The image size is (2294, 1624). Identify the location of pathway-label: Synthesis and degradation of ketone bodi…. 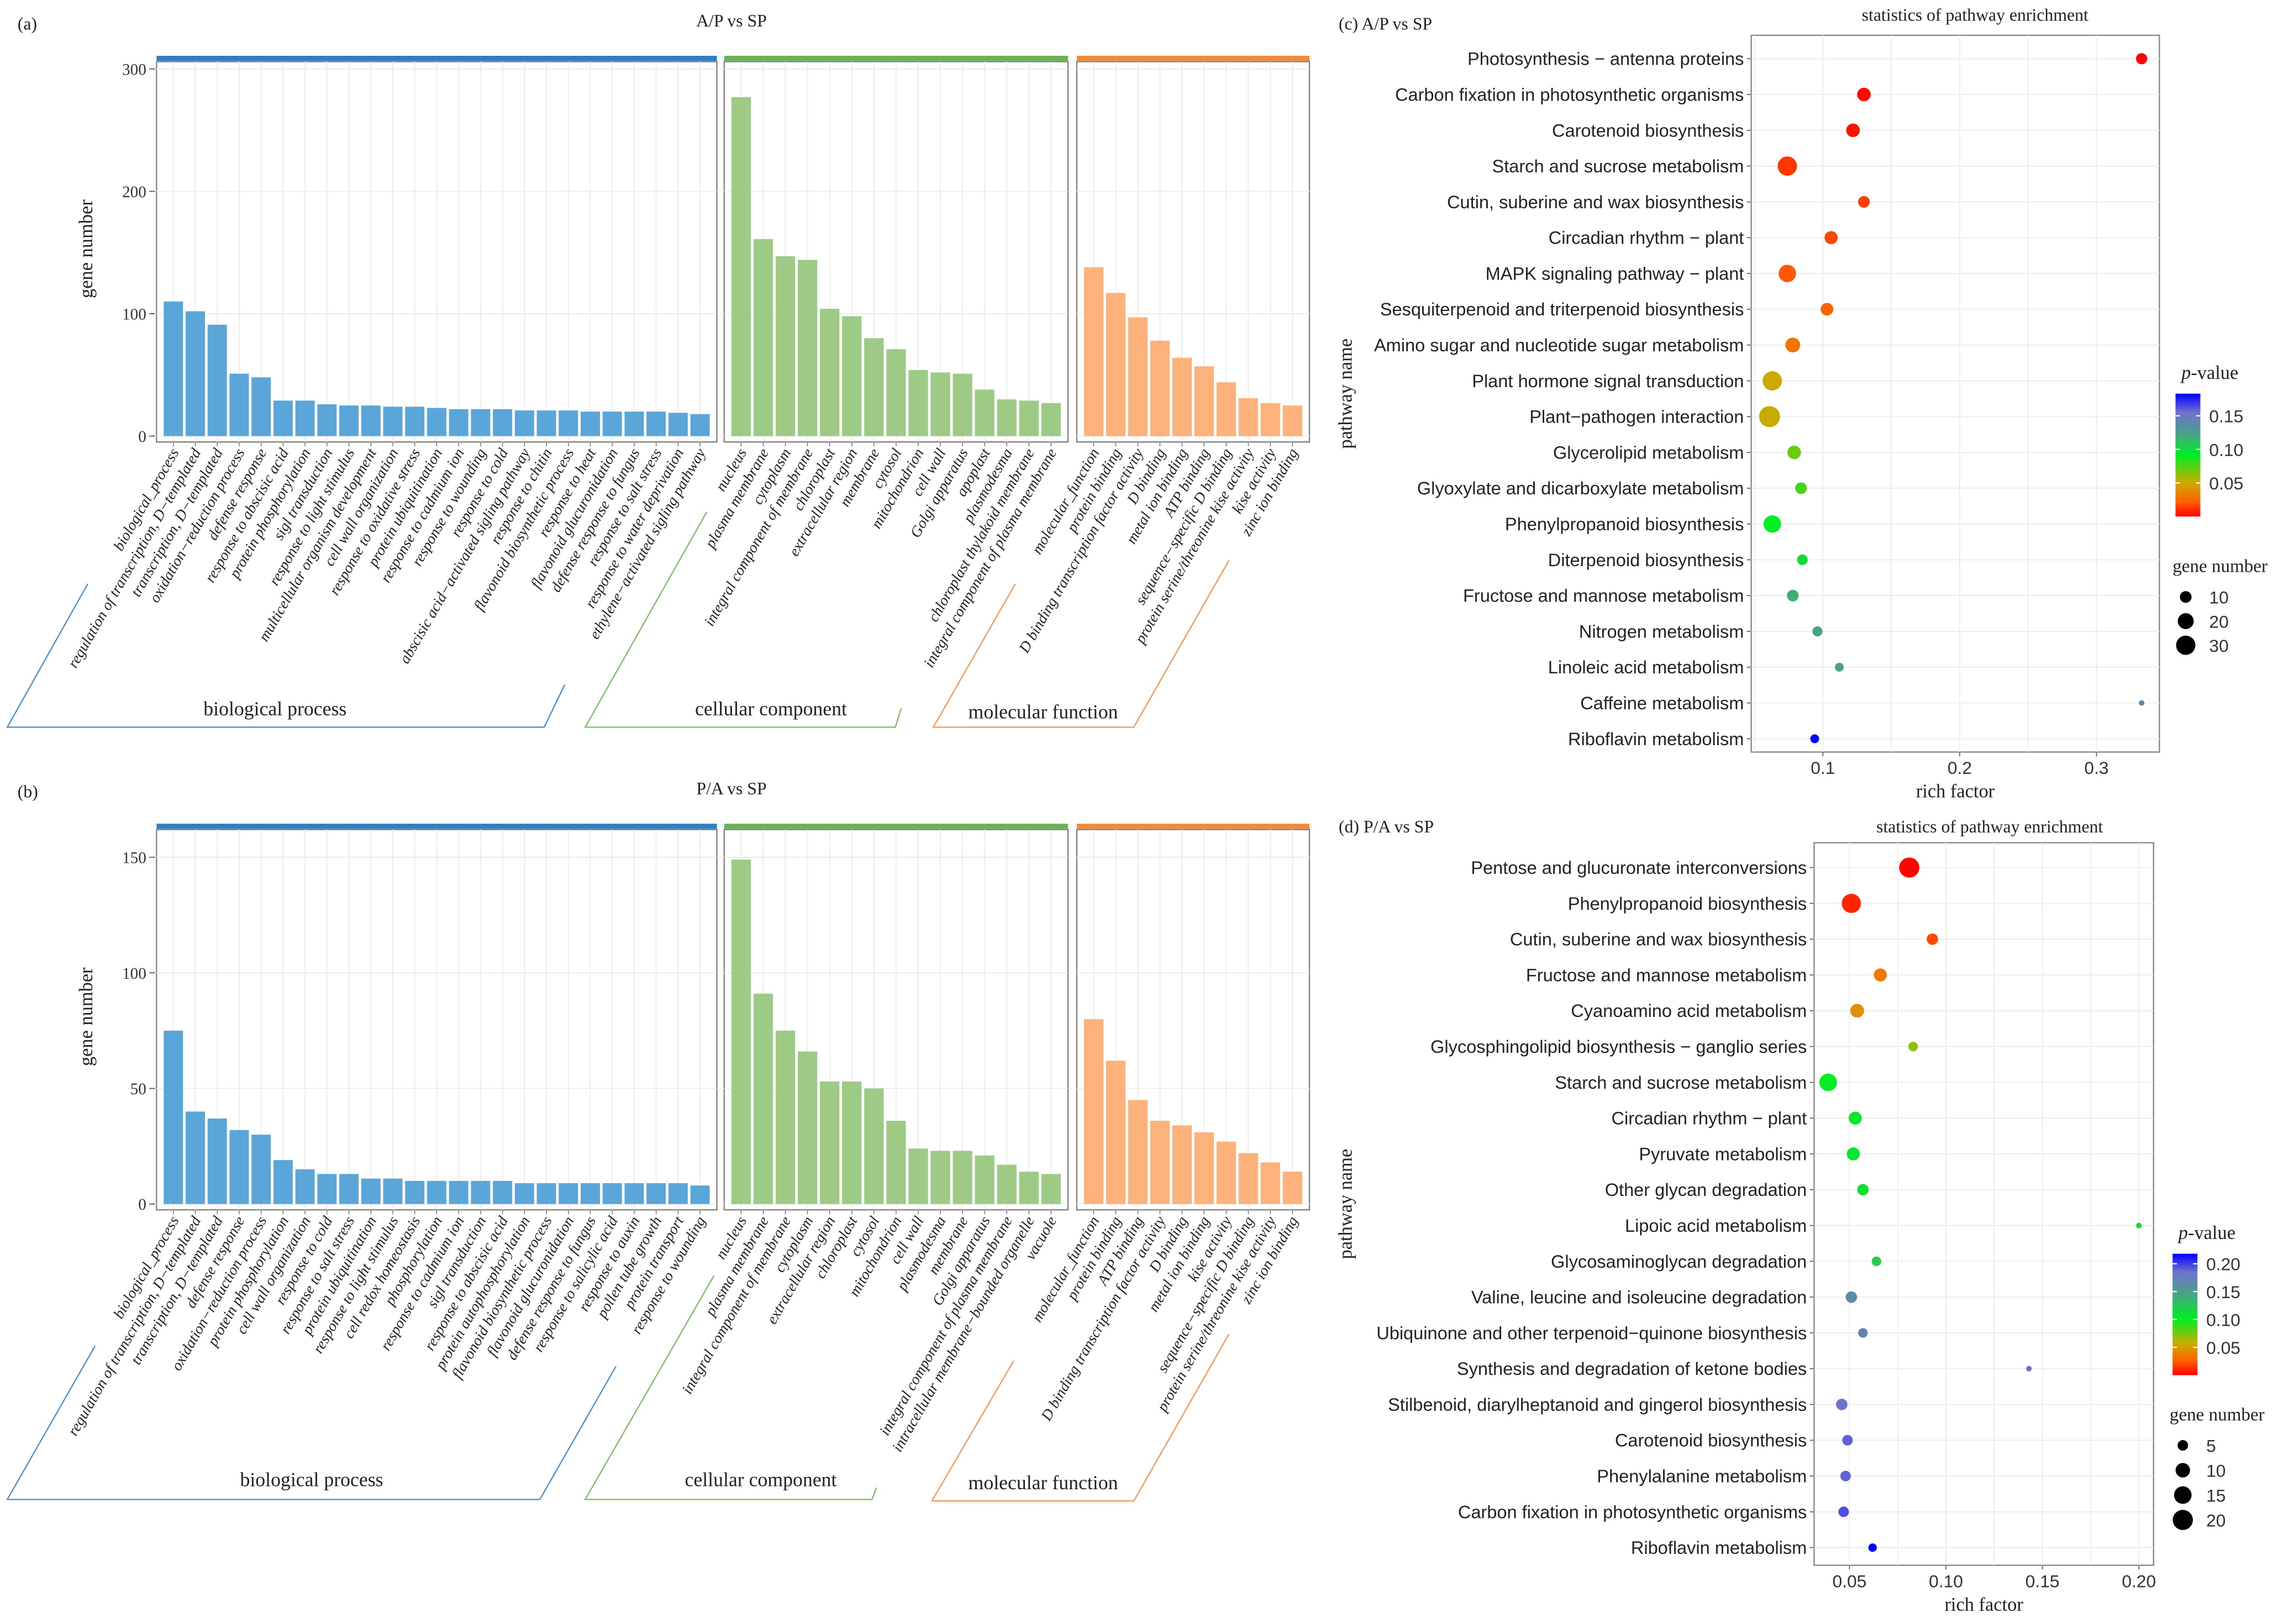
(1632, 1369).